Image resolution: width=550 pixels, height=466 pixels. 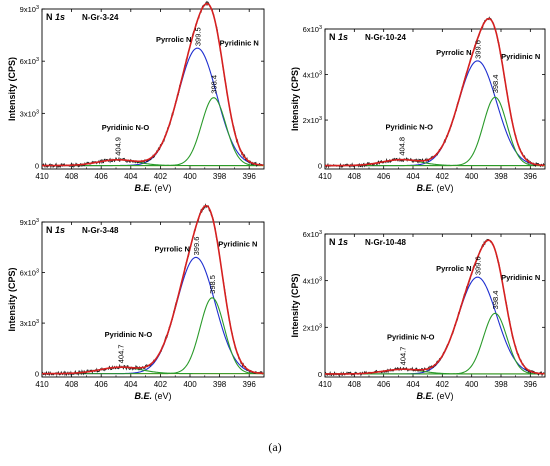 What do you see at coordinates (401, 146) in the screenshot?
I see `peak-position-label: 404.8` at bounding box center [401, 146].